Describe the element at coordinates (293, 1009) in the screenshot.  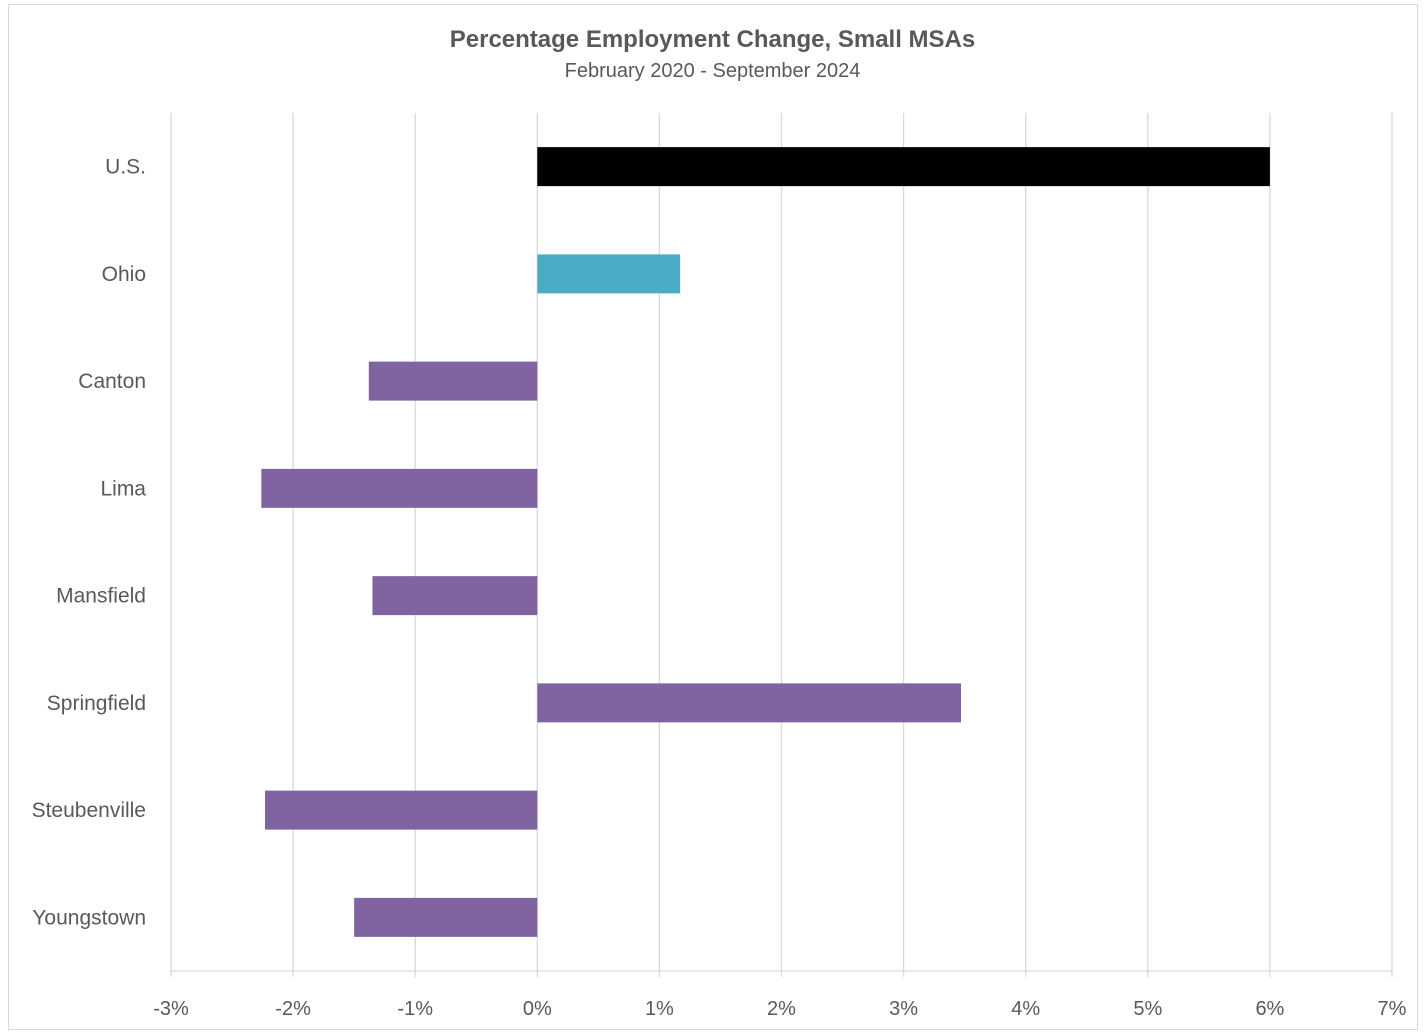
I see `tick-label: -2%` at that location.